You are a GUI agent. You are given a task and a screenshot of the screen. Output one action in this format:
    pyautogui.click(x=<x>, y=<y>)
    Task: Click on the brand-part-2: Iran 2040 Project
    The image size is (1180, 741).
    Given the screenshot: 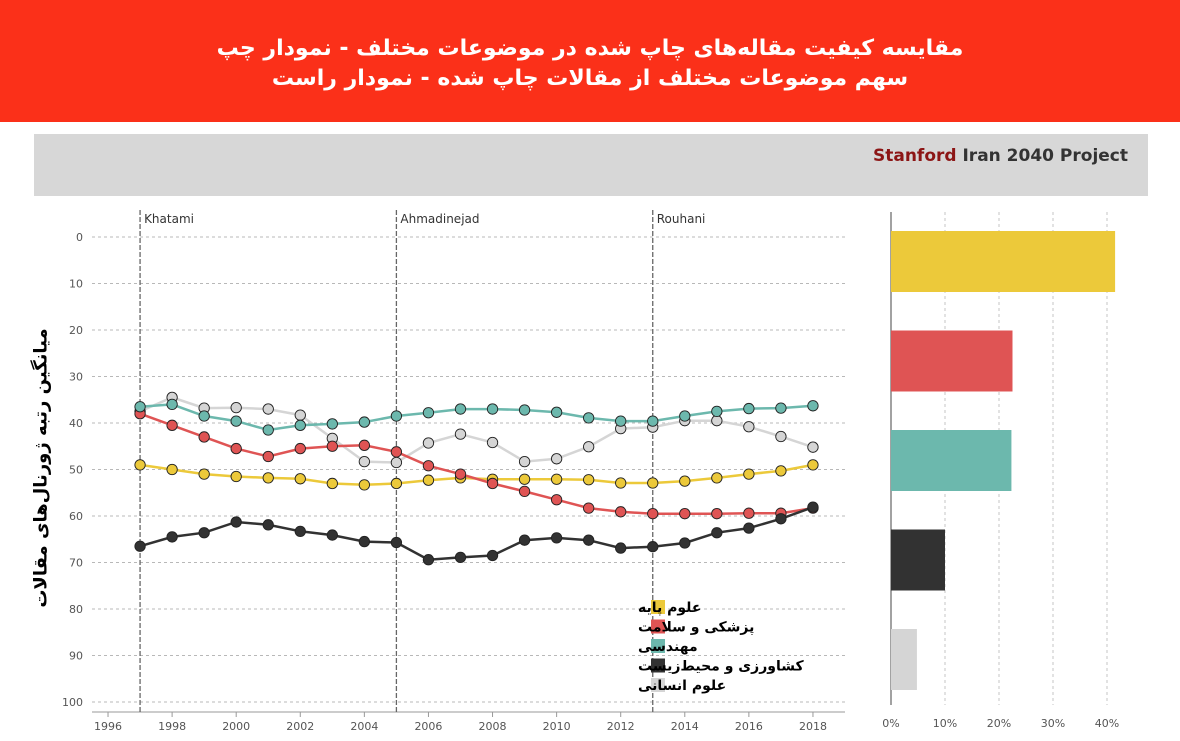 What is the action you would take?
    pyautogui.click(x=1042, y=156)
    